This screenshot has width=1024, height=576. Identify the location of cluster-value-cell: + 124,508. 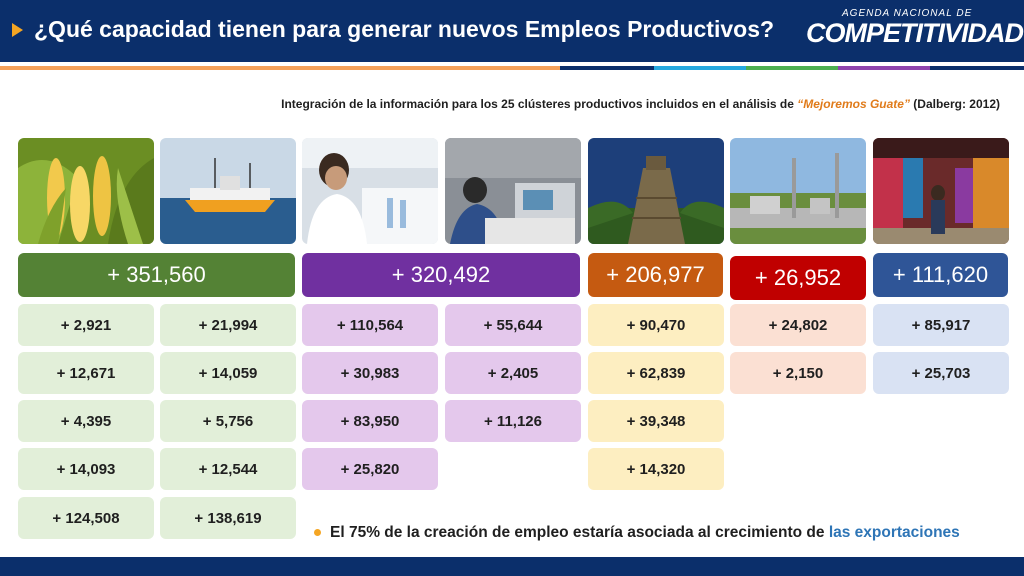
(86, 518).